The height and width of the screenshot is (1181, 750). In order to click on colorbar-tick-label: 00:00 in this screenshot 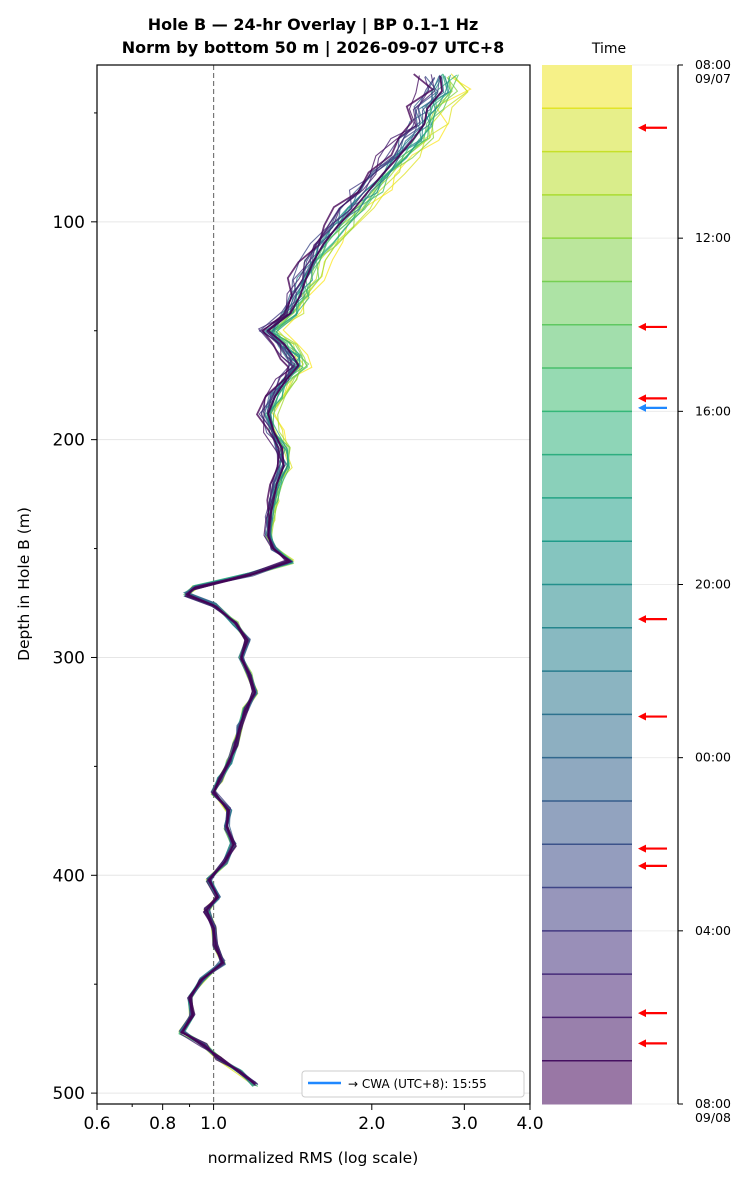, I will do `click(713, 757)`.